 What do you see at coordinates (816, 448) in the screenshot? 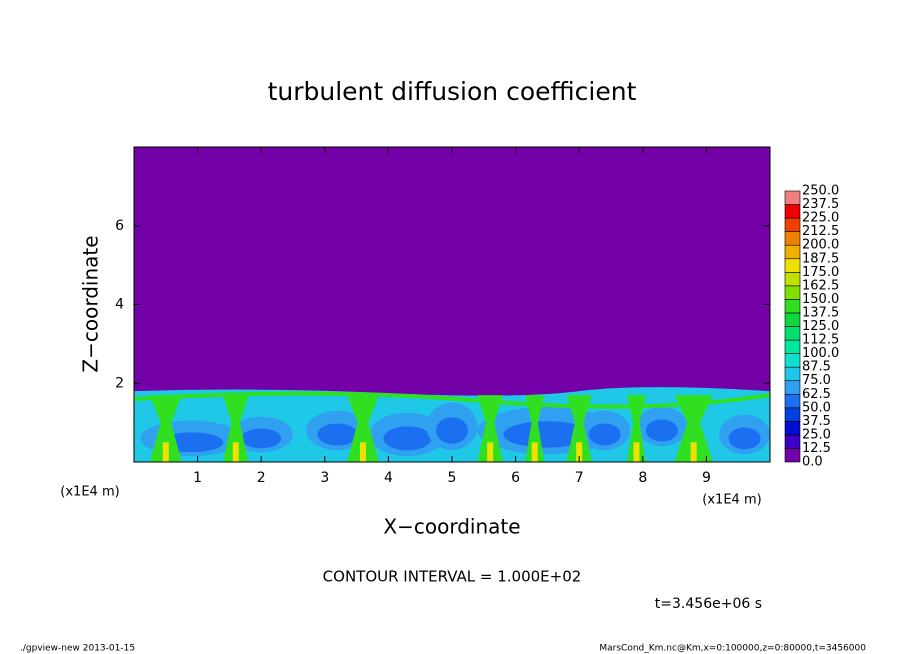
I see `colorbar-label: 12.5` at bounding box center [816, 448].